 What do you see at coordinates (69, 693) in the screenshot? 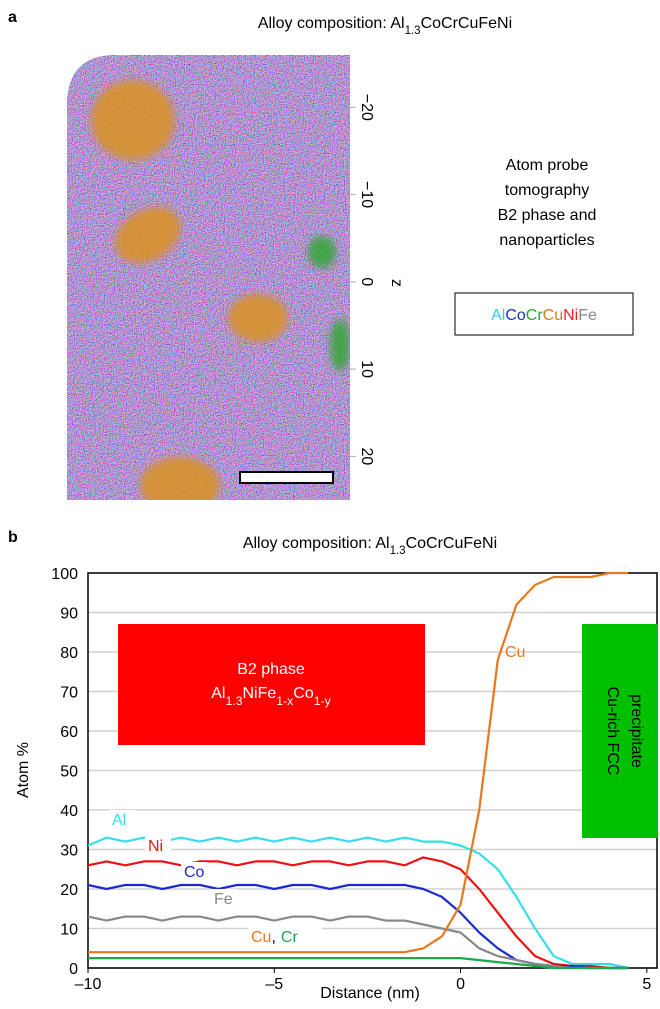
I see `y-tick-label: 70` at bounding box center [69, 693].